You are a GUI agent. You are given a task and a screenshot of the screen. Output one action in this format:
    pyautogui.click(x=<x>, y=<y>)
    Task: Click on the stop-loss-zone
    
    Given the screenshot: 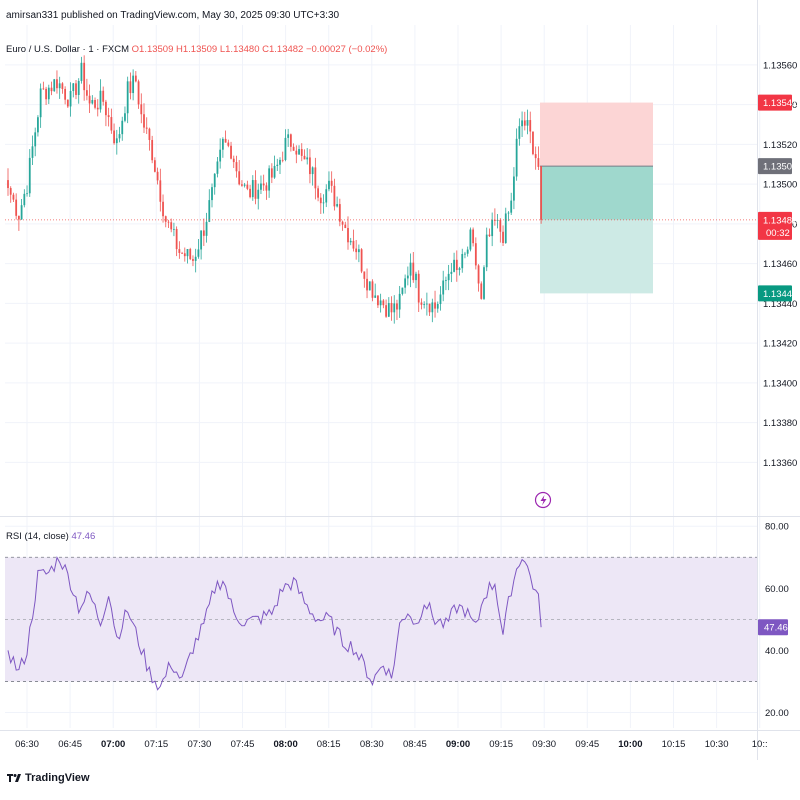 What is the action you would take?
    pyautogui.click(x=596, y=134)
    